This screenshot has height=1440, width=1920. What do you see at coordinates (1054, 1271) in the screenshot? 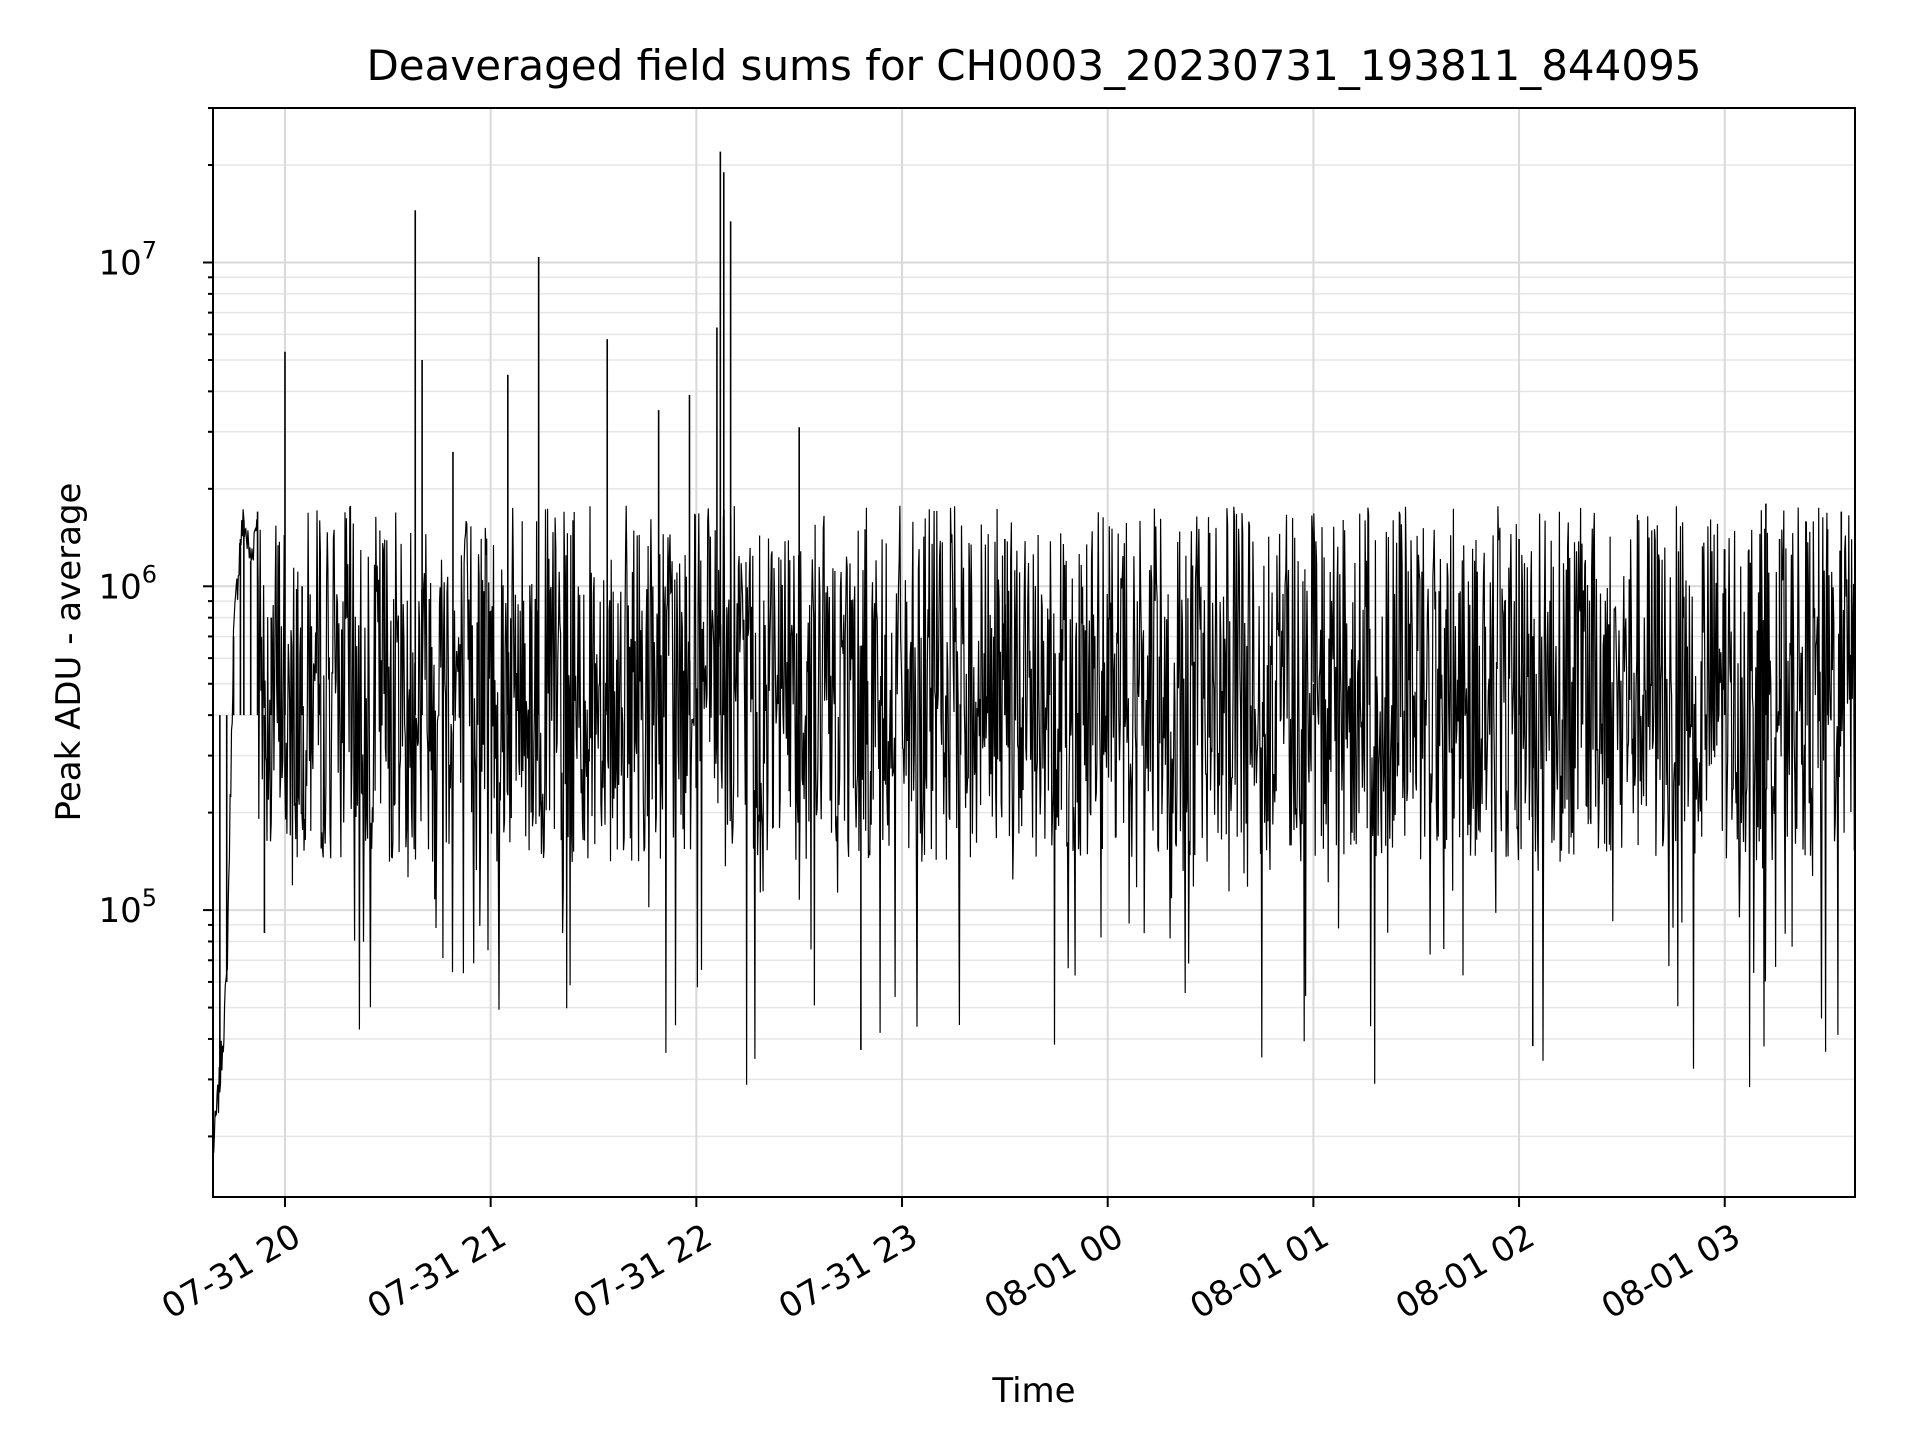
I see `x-tick-label: 08-01 00` at bounding box center [1054, 1271].